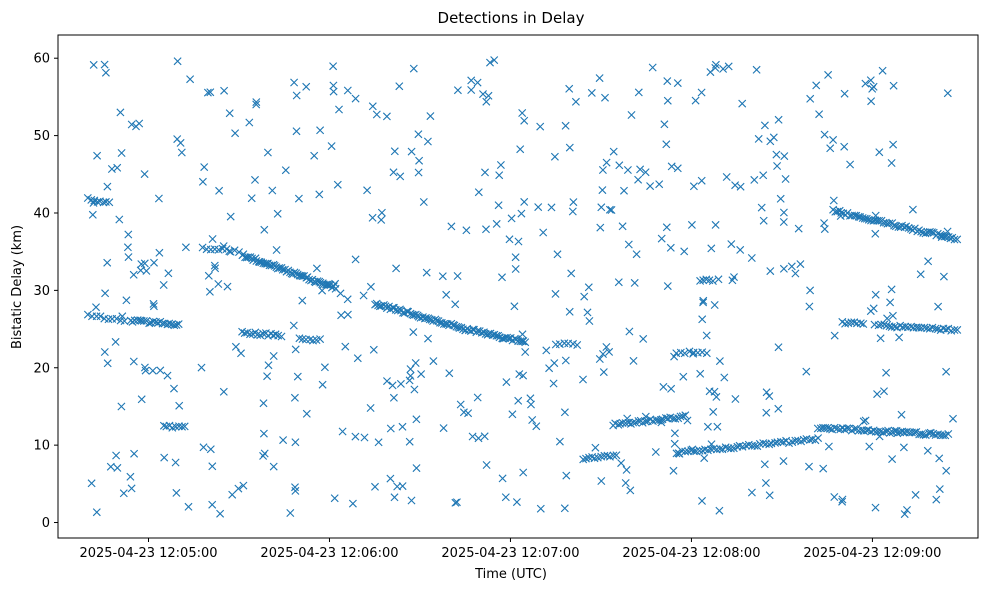 Image resolution: width=989 pixels, height=594 pixels. Describe the element at coordinates (872, 553) in the screenshot. I see `x-tick-label: 2025-04-23 12:09:00` at that location.